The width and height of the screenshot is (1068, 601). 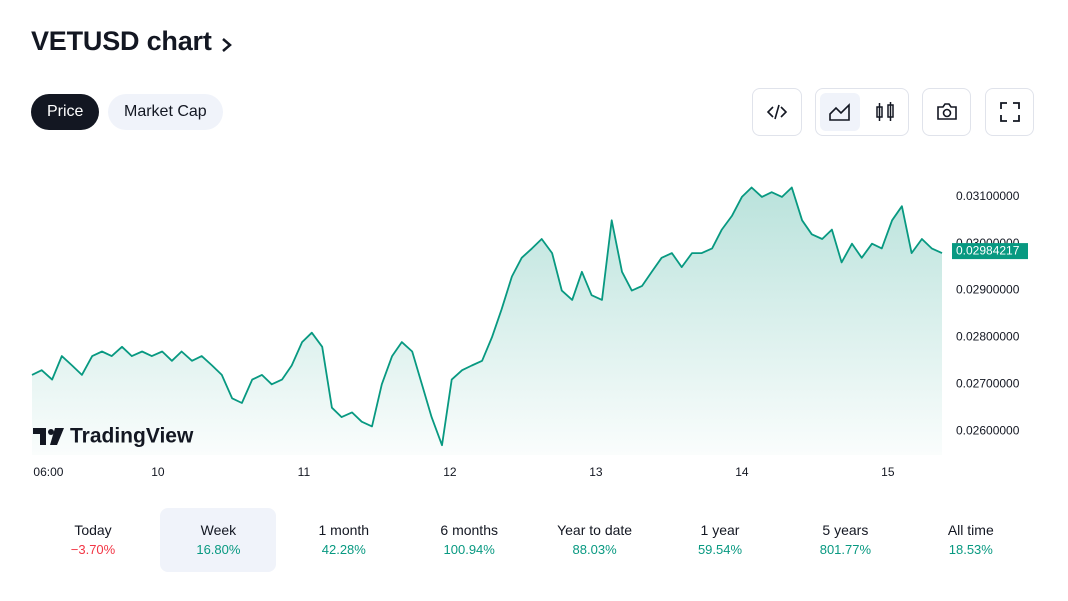 What do you see at coordinates (218, 530) in the screenshot?
I see `period-label: Week` at bounding box center [218, 530].